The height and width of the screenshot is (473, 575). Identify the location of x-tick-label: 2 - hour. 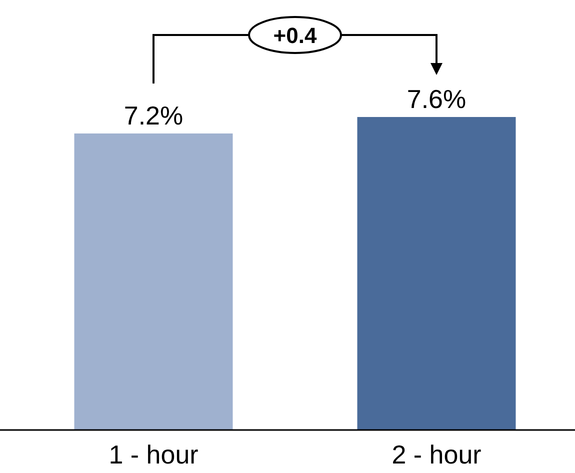
(437, 454).